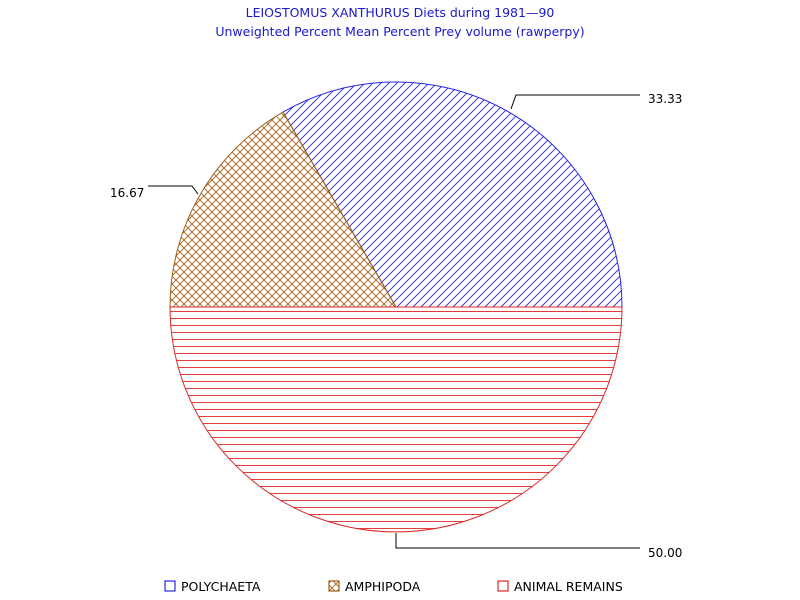 The height and width of the screenshot is (600, 800). What do you see at coordinates (127, 193) in the screenshot?
I see `value-label: 16.67` at bounding box center [127, 193].